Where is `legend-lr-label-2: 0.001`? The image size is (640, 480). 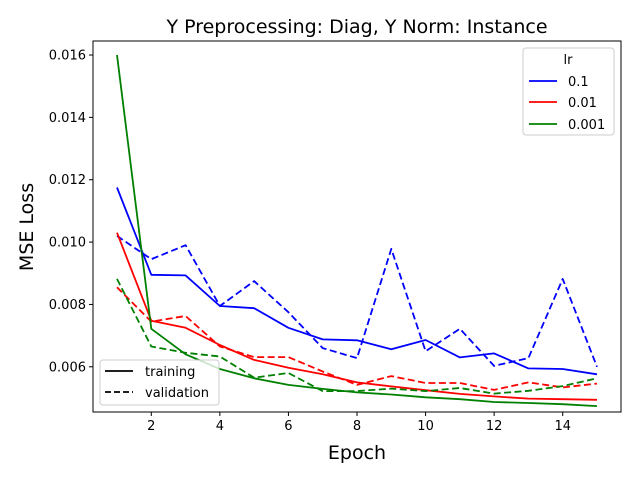 legend-lr-label-2: 0.001 is located at coordinates (586, 125).